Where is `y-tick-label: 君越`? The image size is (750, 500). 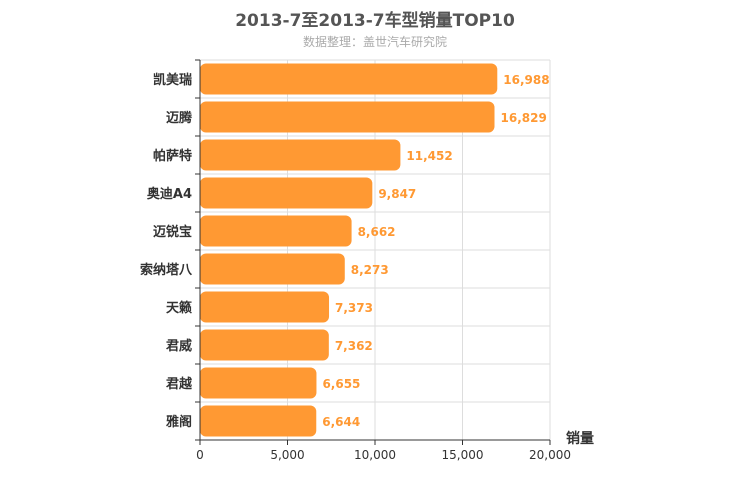
y-tick-label: 君越 is located at coordinates (179, 384).